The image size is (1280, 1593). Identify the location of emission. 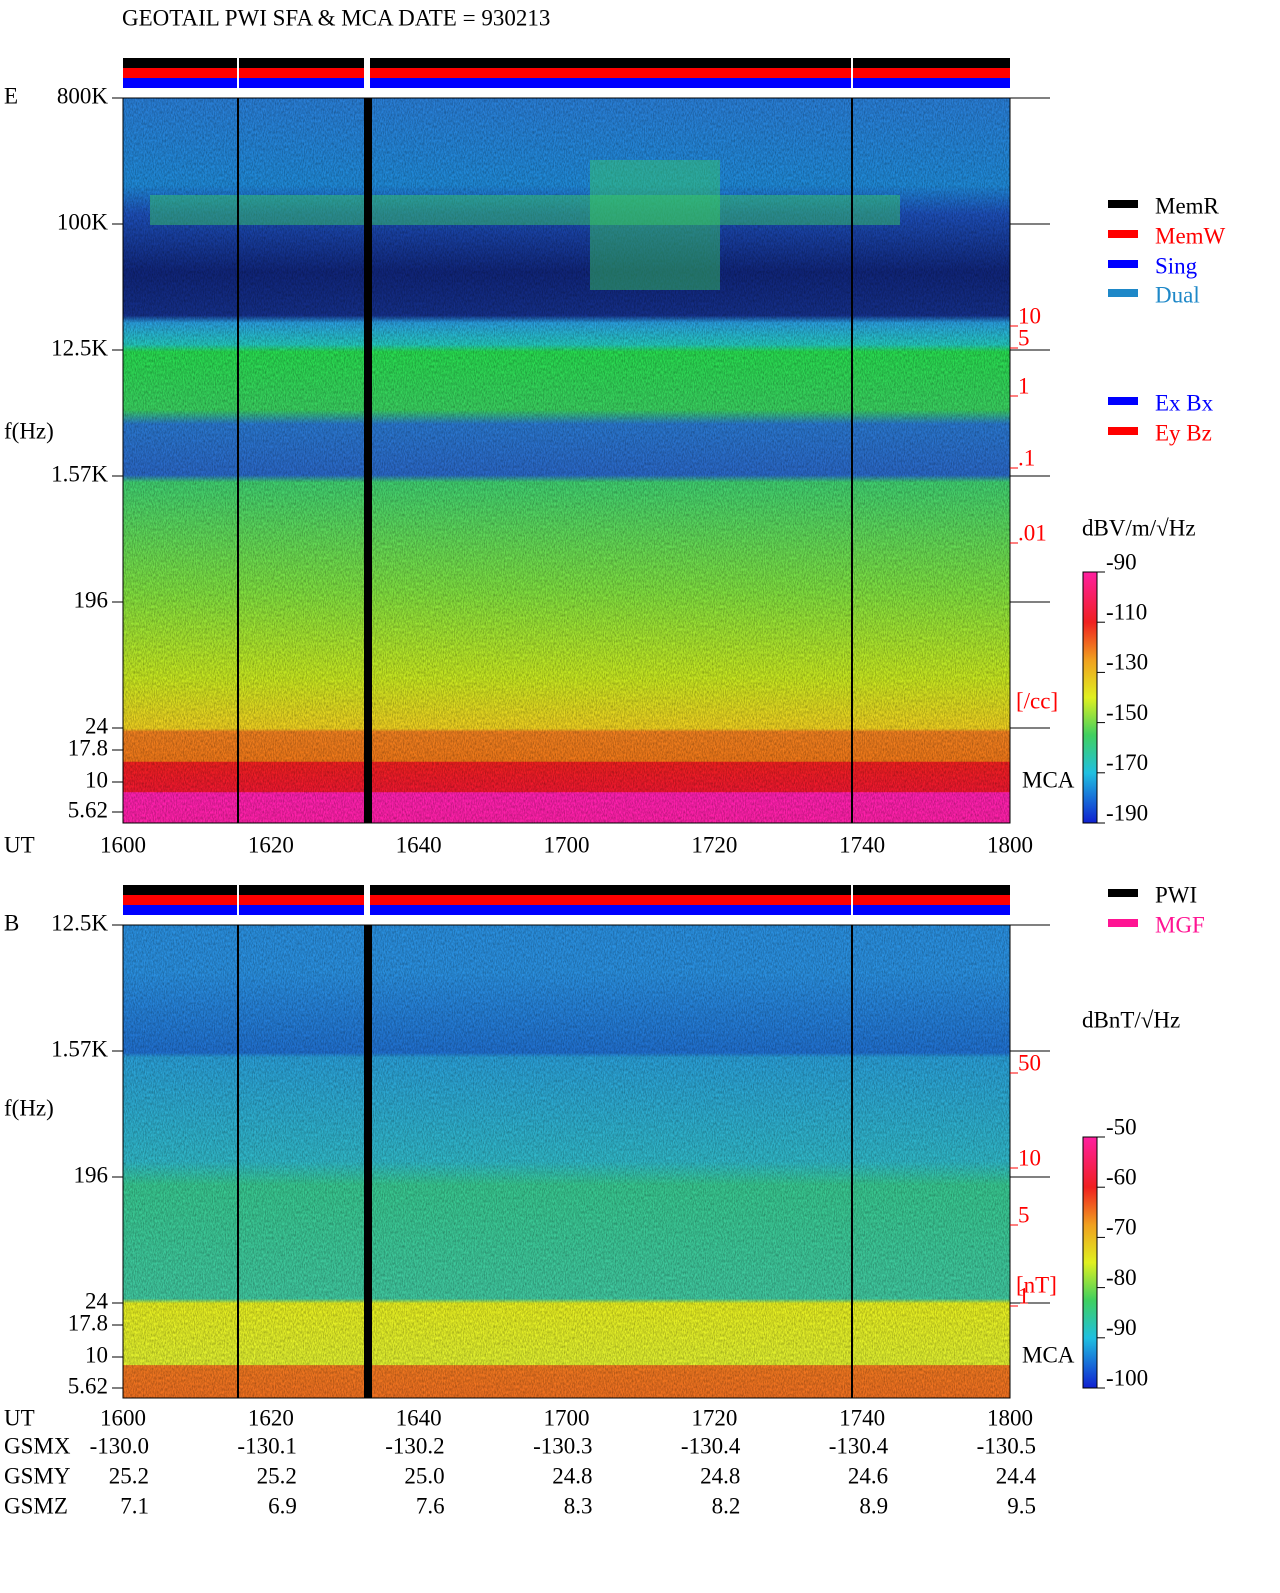
(525, 210).